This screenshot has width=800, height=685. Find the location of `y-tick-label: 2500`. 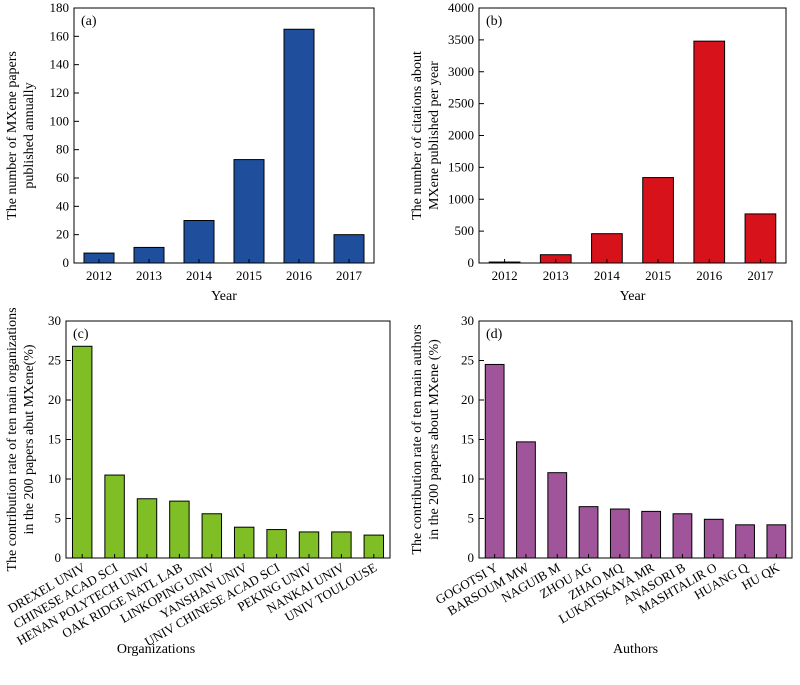

y-tick-label: 2500 is located at coordinates (461, 103).